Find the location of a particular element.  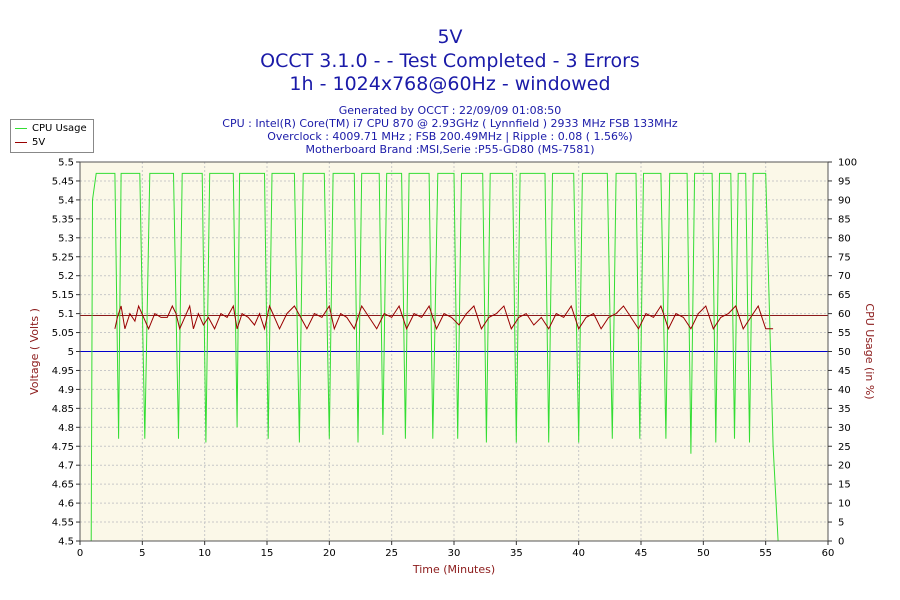

x-tick-label: 45 is located at coordinates (641, 553).